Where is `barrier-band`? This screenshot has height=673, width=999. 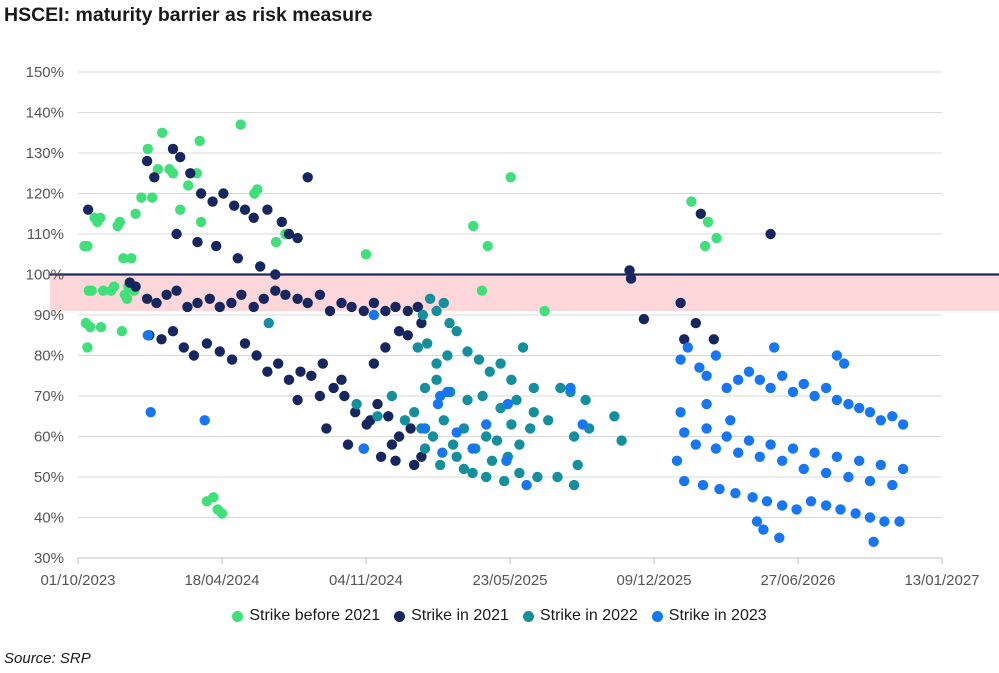 barrier-band is located at coordinates (524, 292).